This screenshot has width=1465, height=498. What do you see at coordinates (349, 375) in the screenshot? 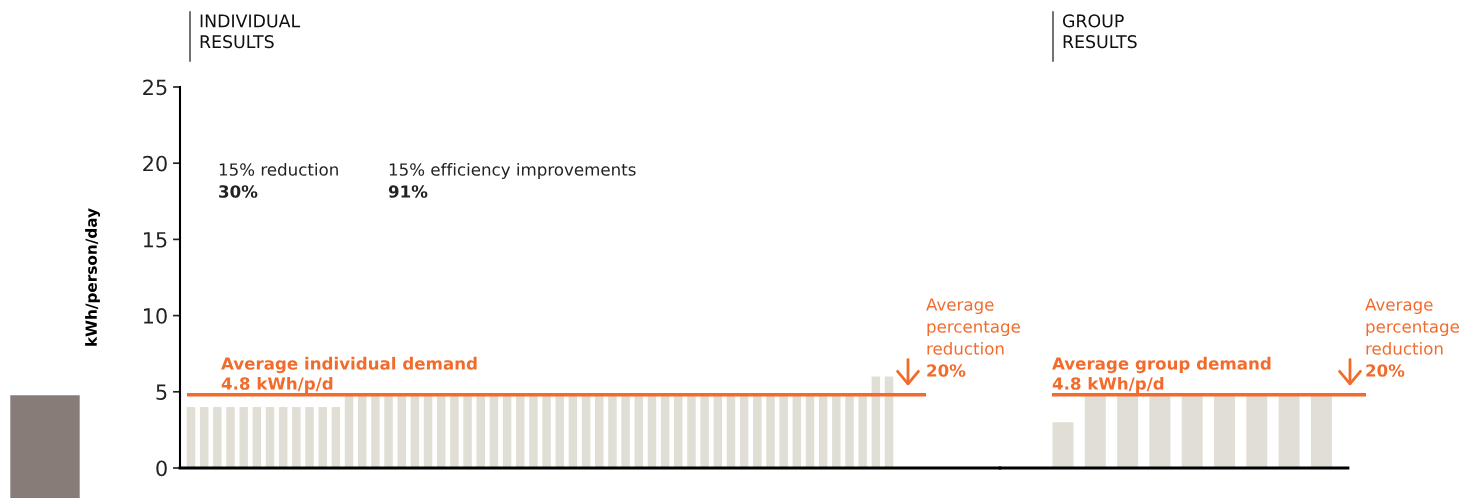
I see `ref-line-label: Average individual demand 4.8 kWh/p/d` at bounding box center [349, 375].